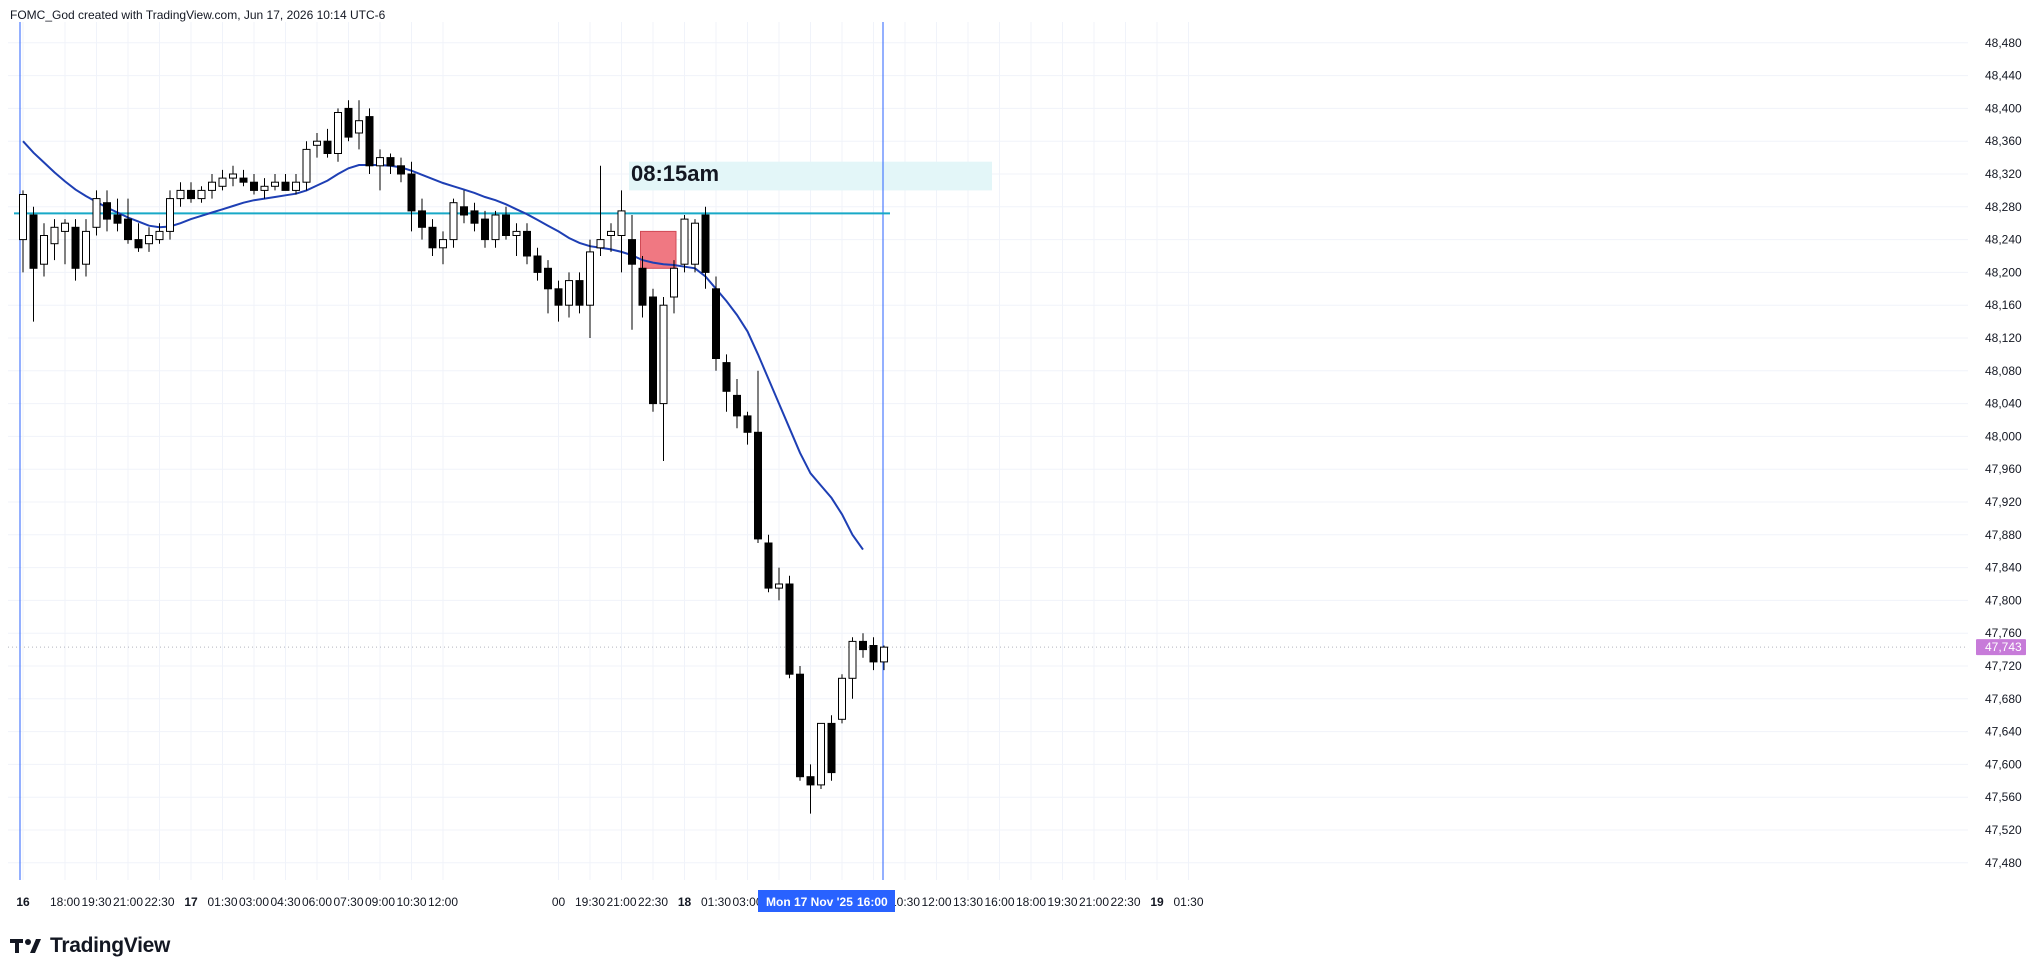 Image resolution: width=2039 pixels, height=977 pixels. Describe the element at coordinates (2003, 830) in the screenshot. I see `y-tick-label: 47,520` at that location.